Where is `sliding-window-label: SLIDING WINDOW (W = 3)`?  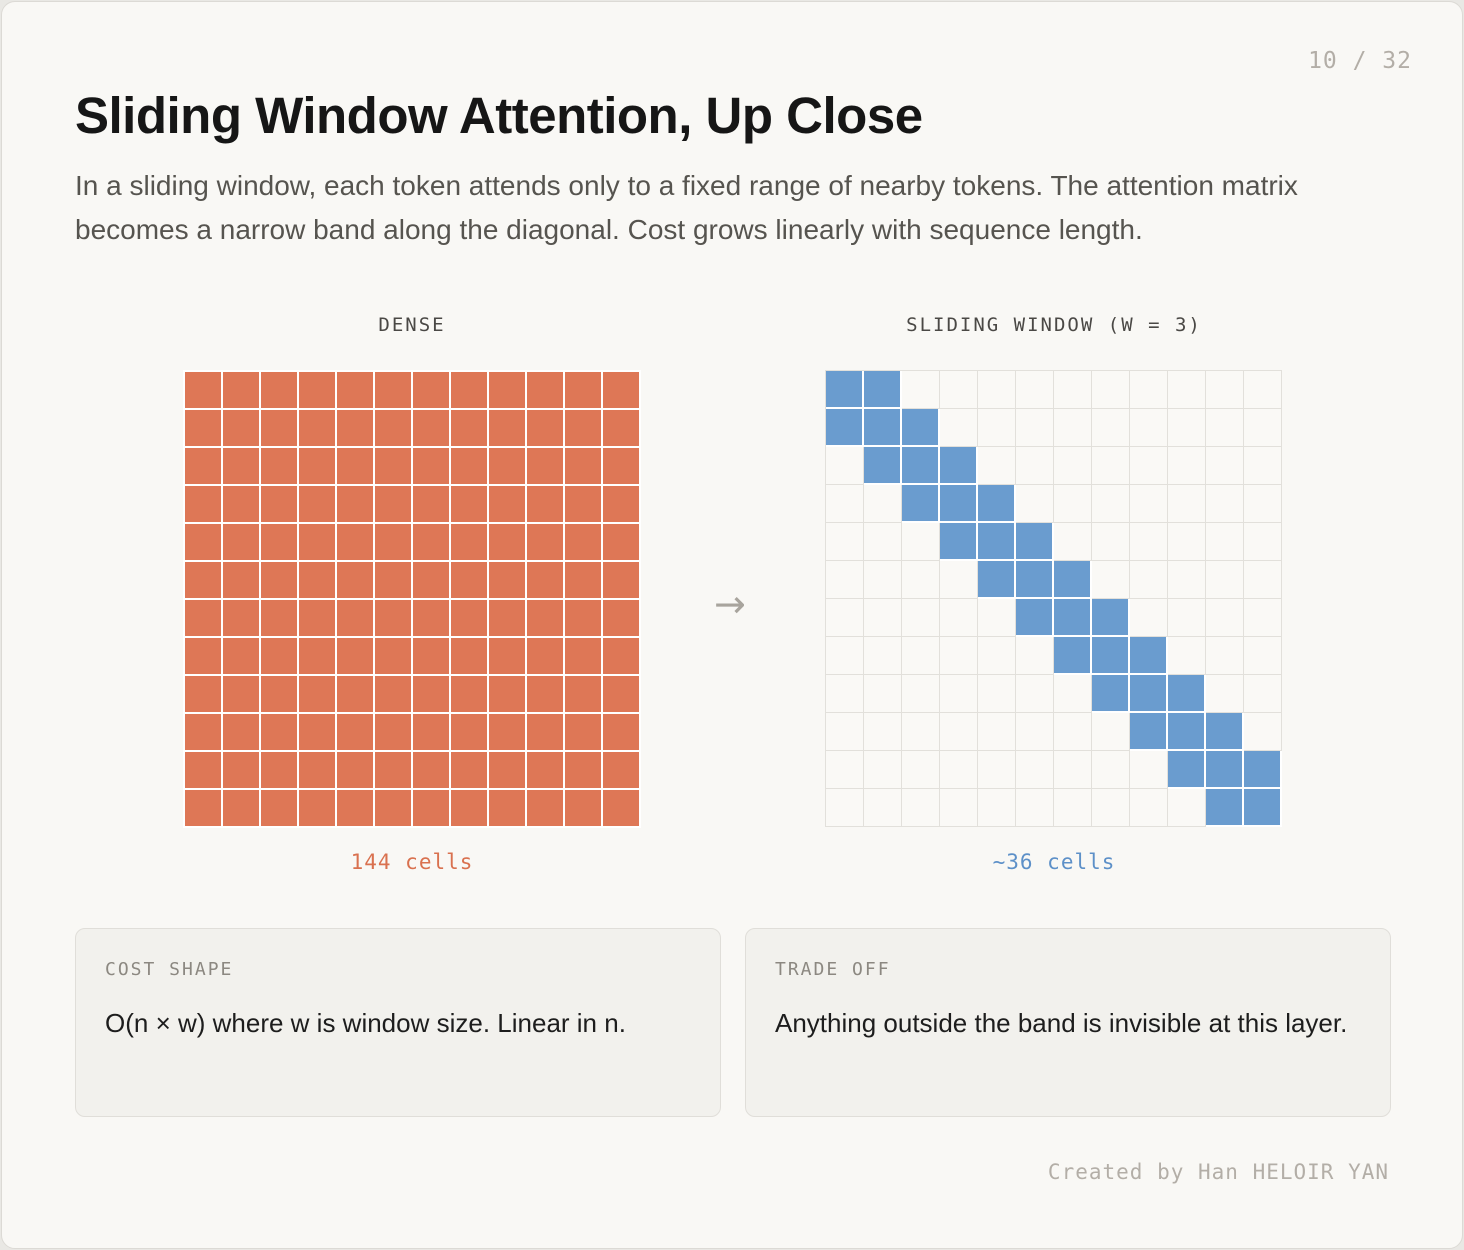 sliding-window-label: SLIDING WINDOW (W = 3) is located at coordinates (1054, 325).